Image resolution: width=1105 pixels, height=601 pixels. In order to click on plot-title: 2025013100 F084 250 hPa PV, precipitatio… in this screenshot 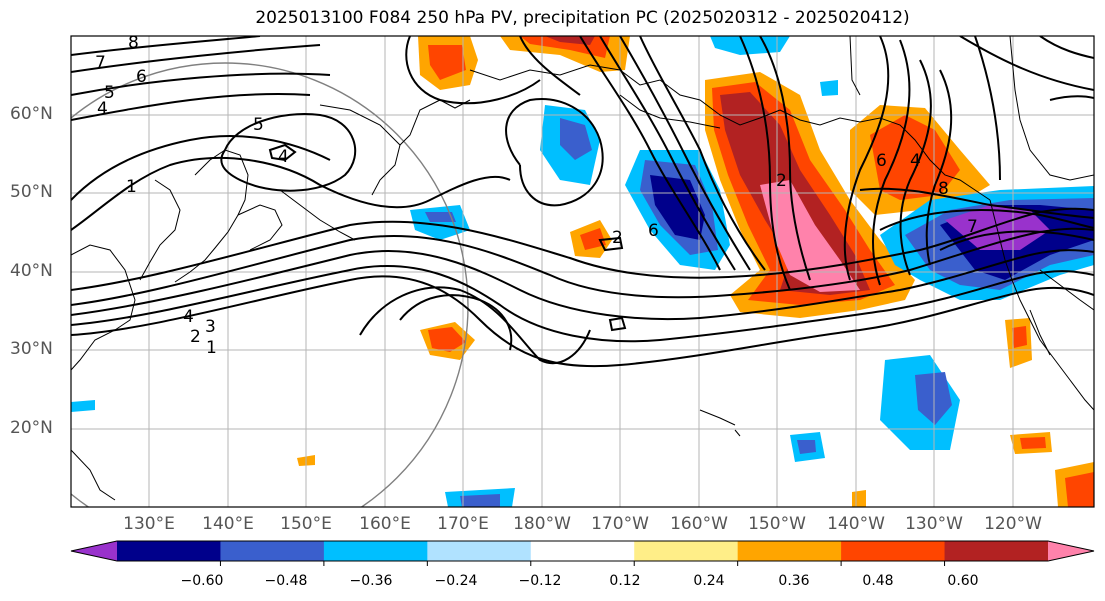, I will do `click(582, 18)`.